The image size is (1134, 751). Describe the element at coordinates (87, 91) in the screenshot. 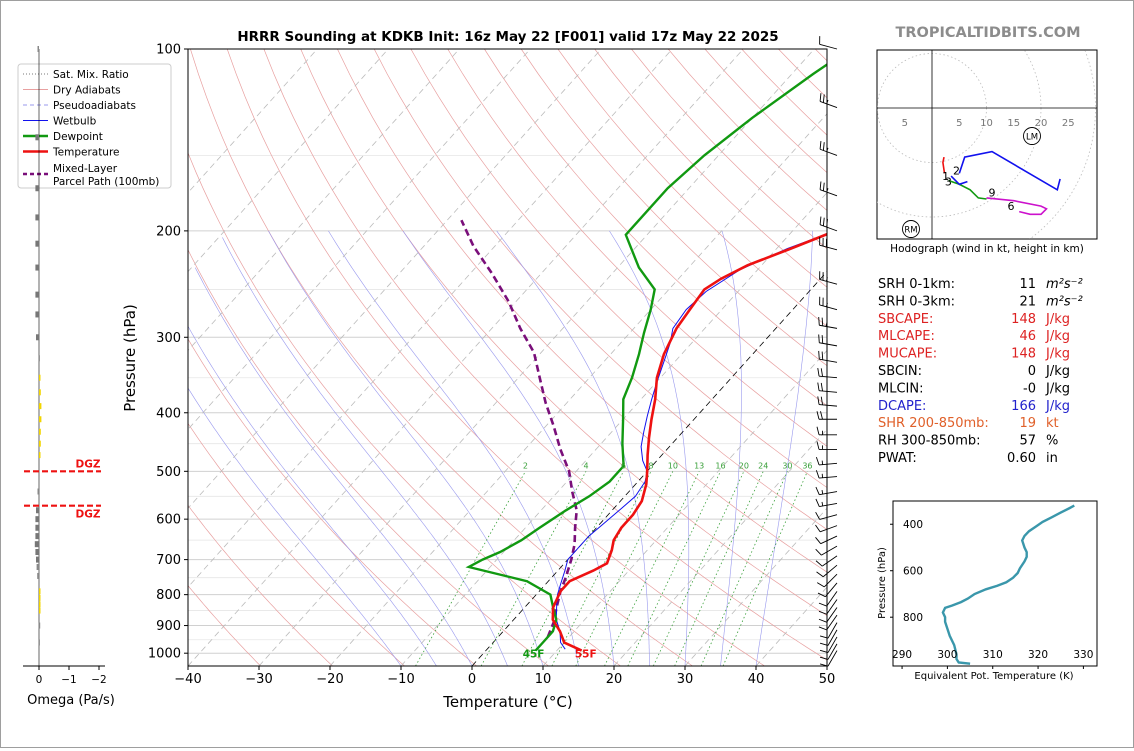

I see `legend-label: Dry Adiabats` at that location.